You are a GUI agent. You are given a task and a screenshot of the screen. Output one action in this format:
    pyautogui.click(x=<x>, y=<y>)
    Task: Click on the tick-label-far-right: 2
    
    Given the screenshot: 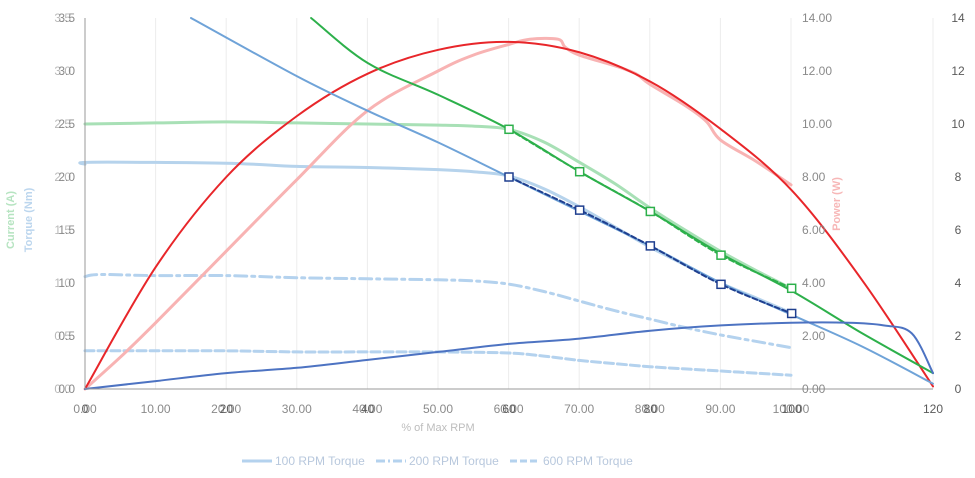 What is the action you would take?
    pyautogui.click(x=958, y=336)
    